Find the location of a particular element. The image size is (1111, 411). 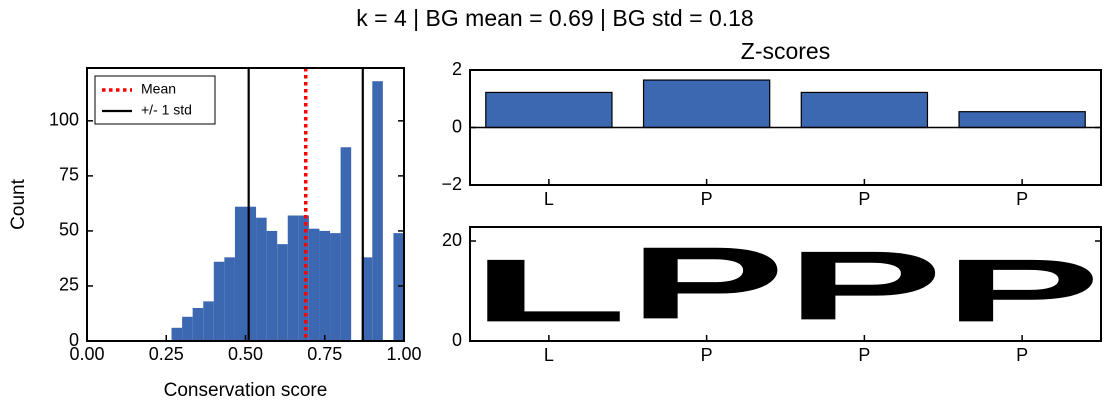

legend-label: +/- 1 std is located at coordinates (166, 110).